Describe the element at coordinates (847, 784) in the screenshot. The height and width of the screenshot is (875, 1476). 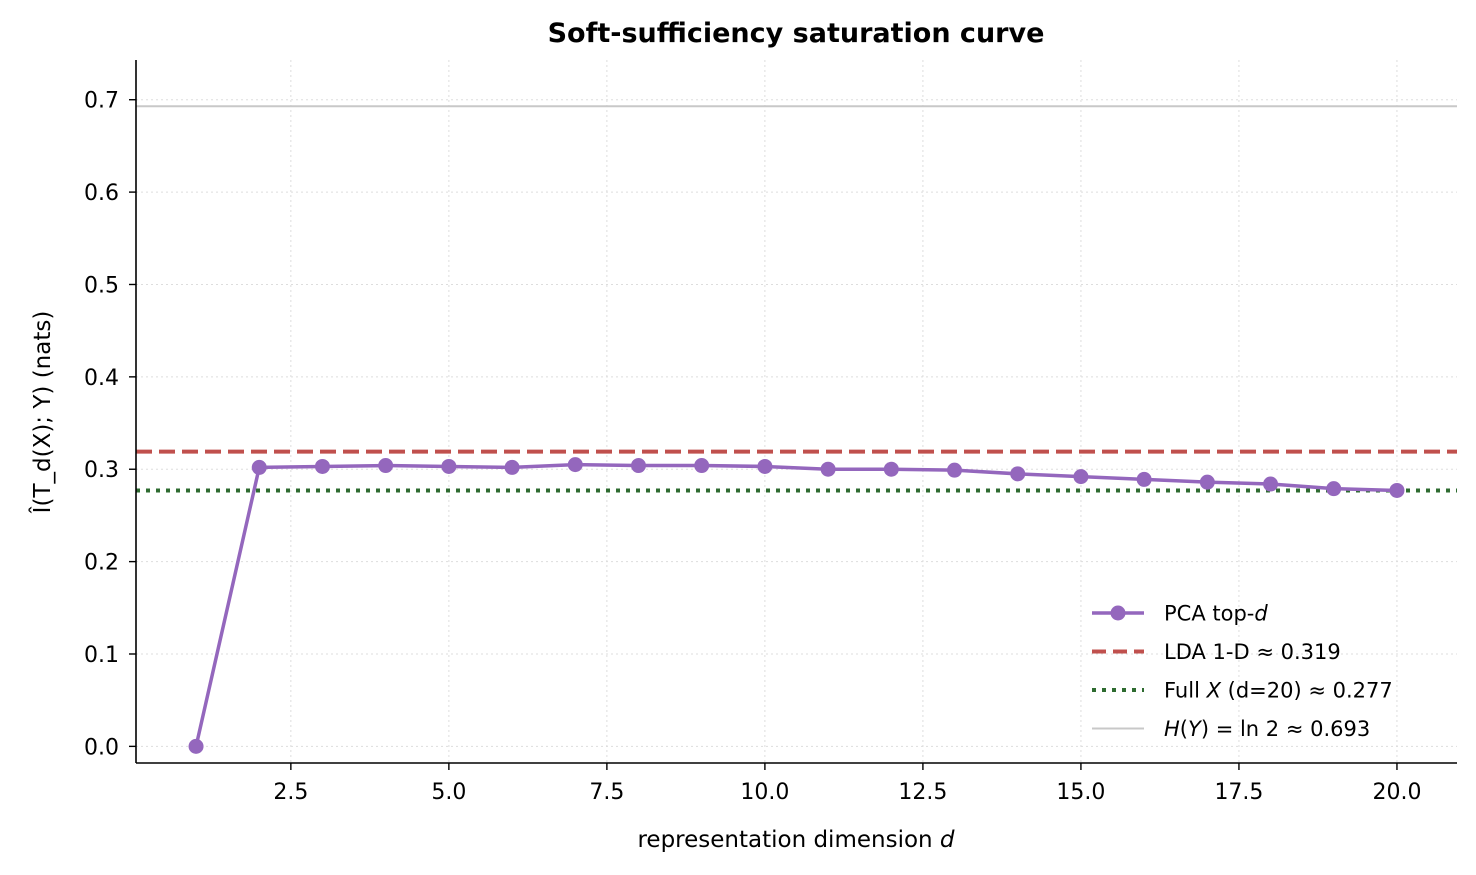
I see `x-axis-ticks: 2.5 5.0 7.5 10.0 12.5 15.0 17.5 20.0` at that location.